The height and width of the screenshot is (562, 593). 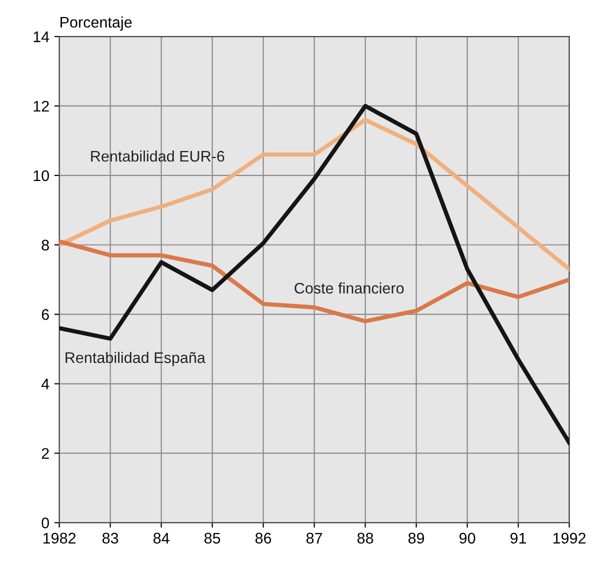 I want to click on x-tick-label: 85, so click(x=212, y=538).